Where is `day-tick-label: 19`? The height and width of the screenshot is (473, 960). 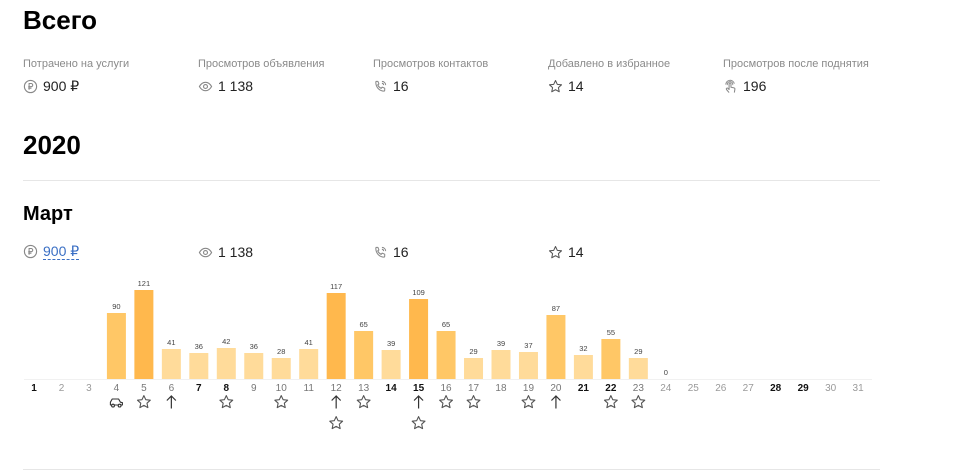
day-tick-label: 19 is located at coordinates (529, 388).